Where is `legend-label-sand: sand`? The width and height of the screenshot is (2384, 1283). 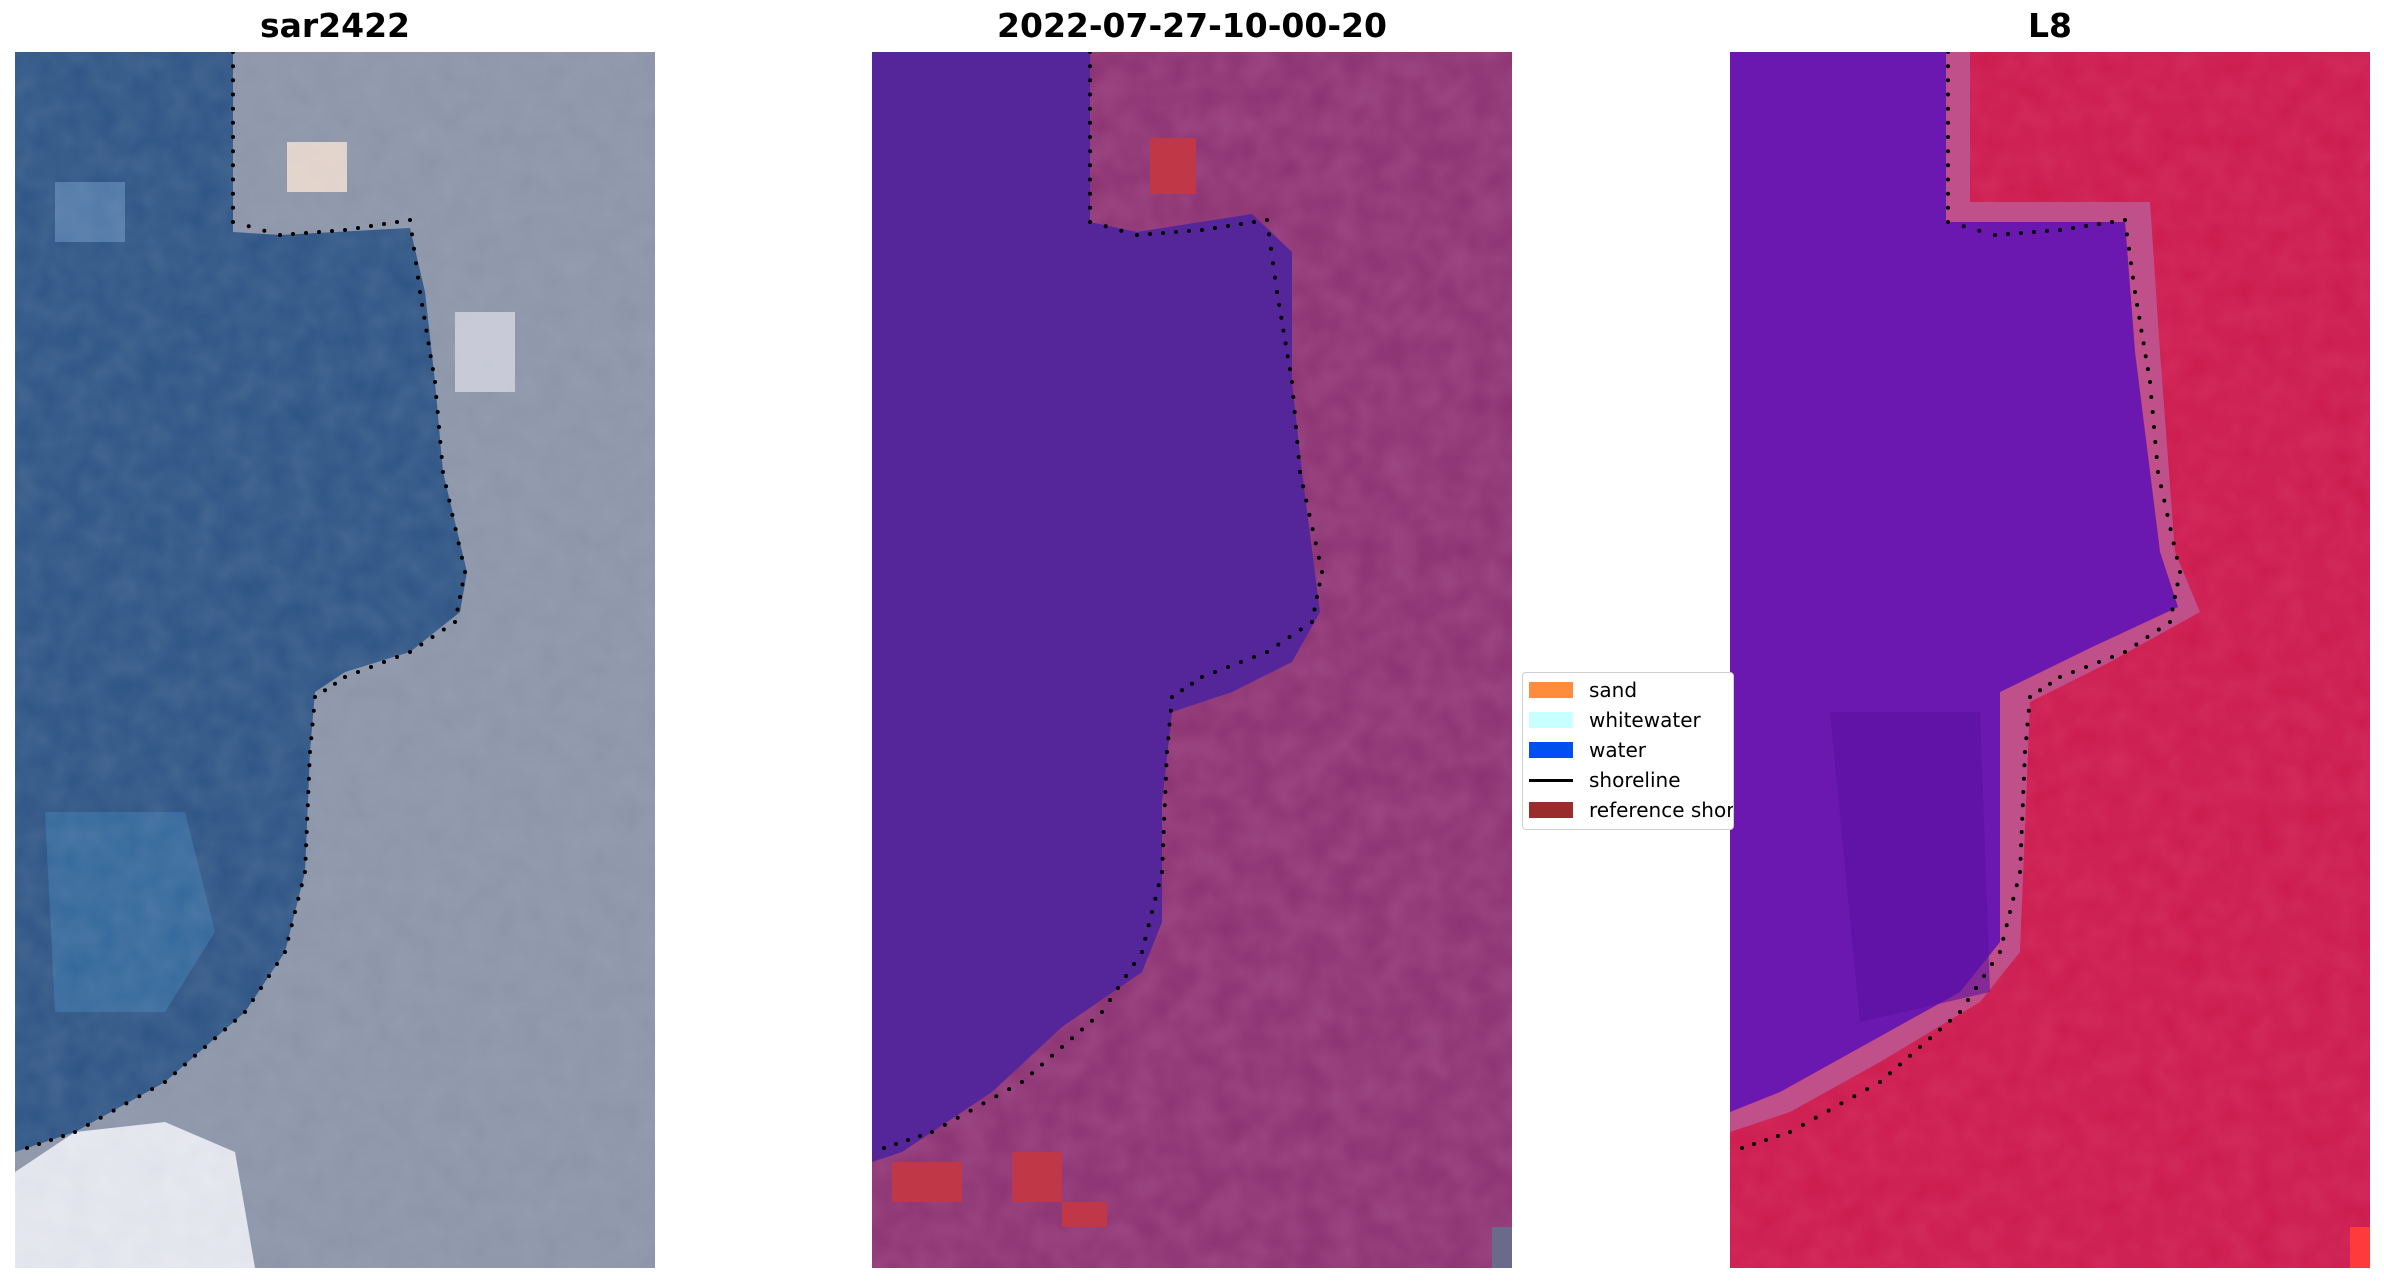 legend-label-sand: sand is located at coordinates (1613, 690).